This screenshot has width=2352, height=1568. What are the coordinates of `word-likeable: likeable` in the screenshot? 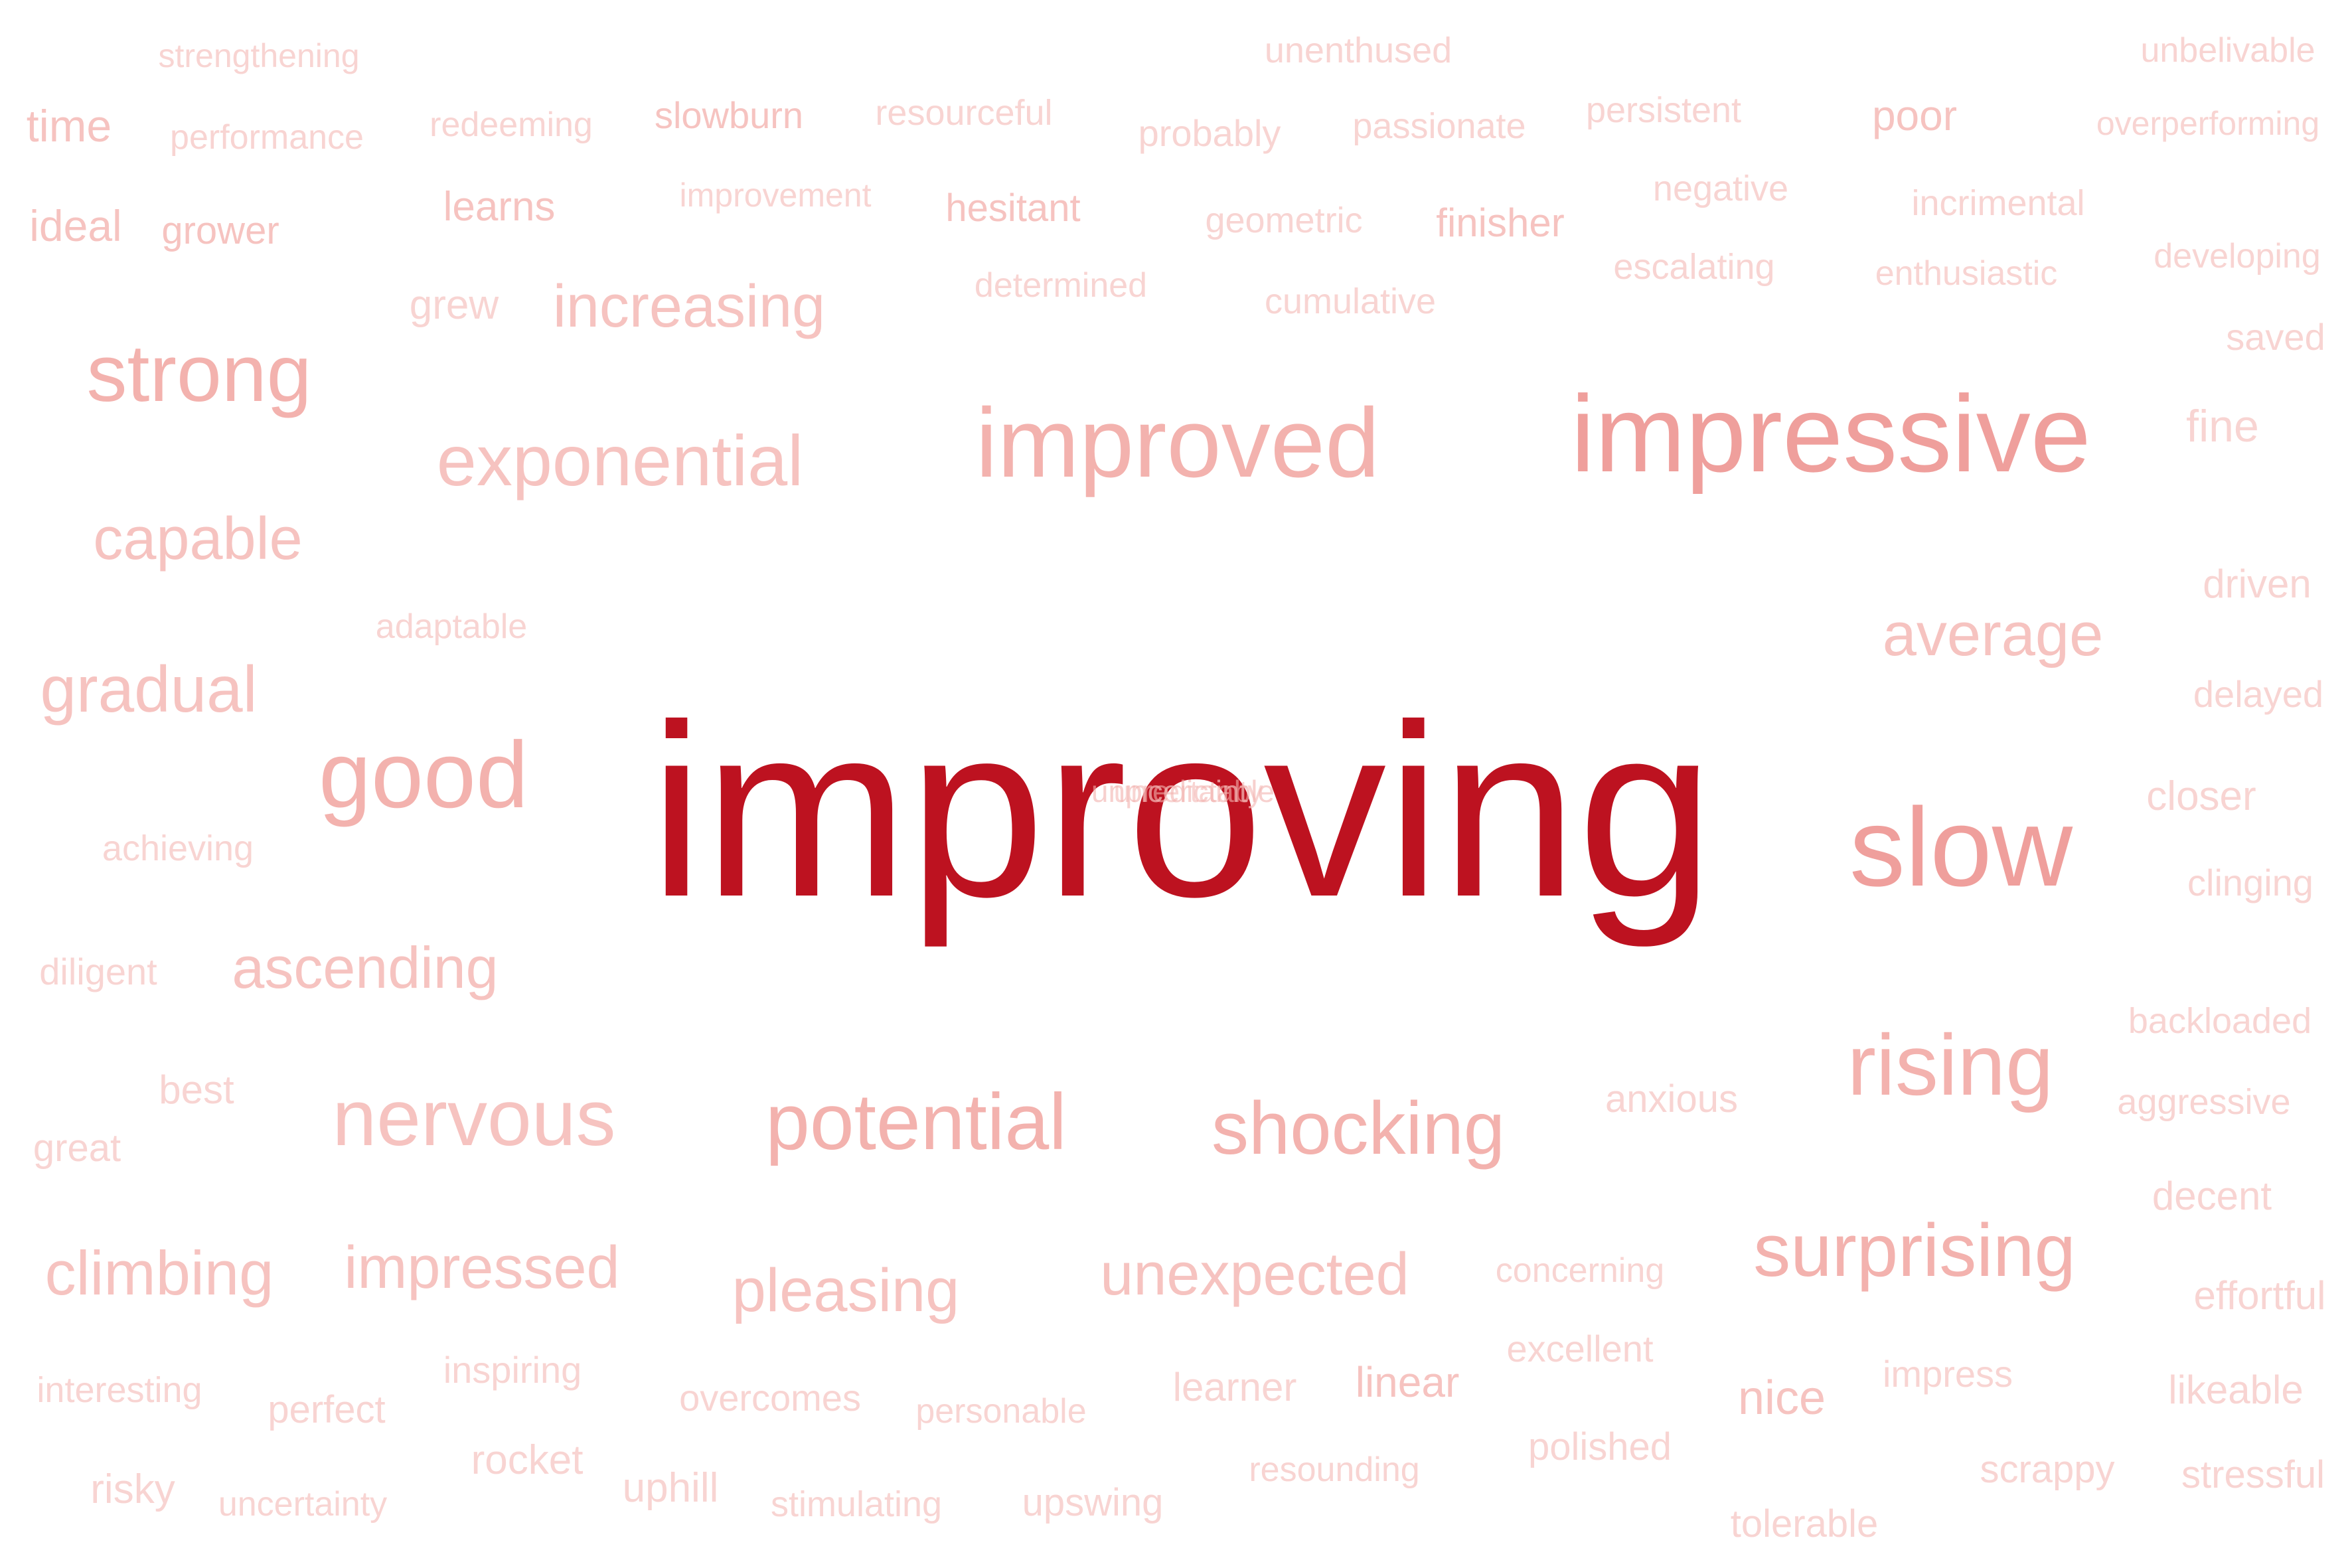 It's located at (2236, 1390).